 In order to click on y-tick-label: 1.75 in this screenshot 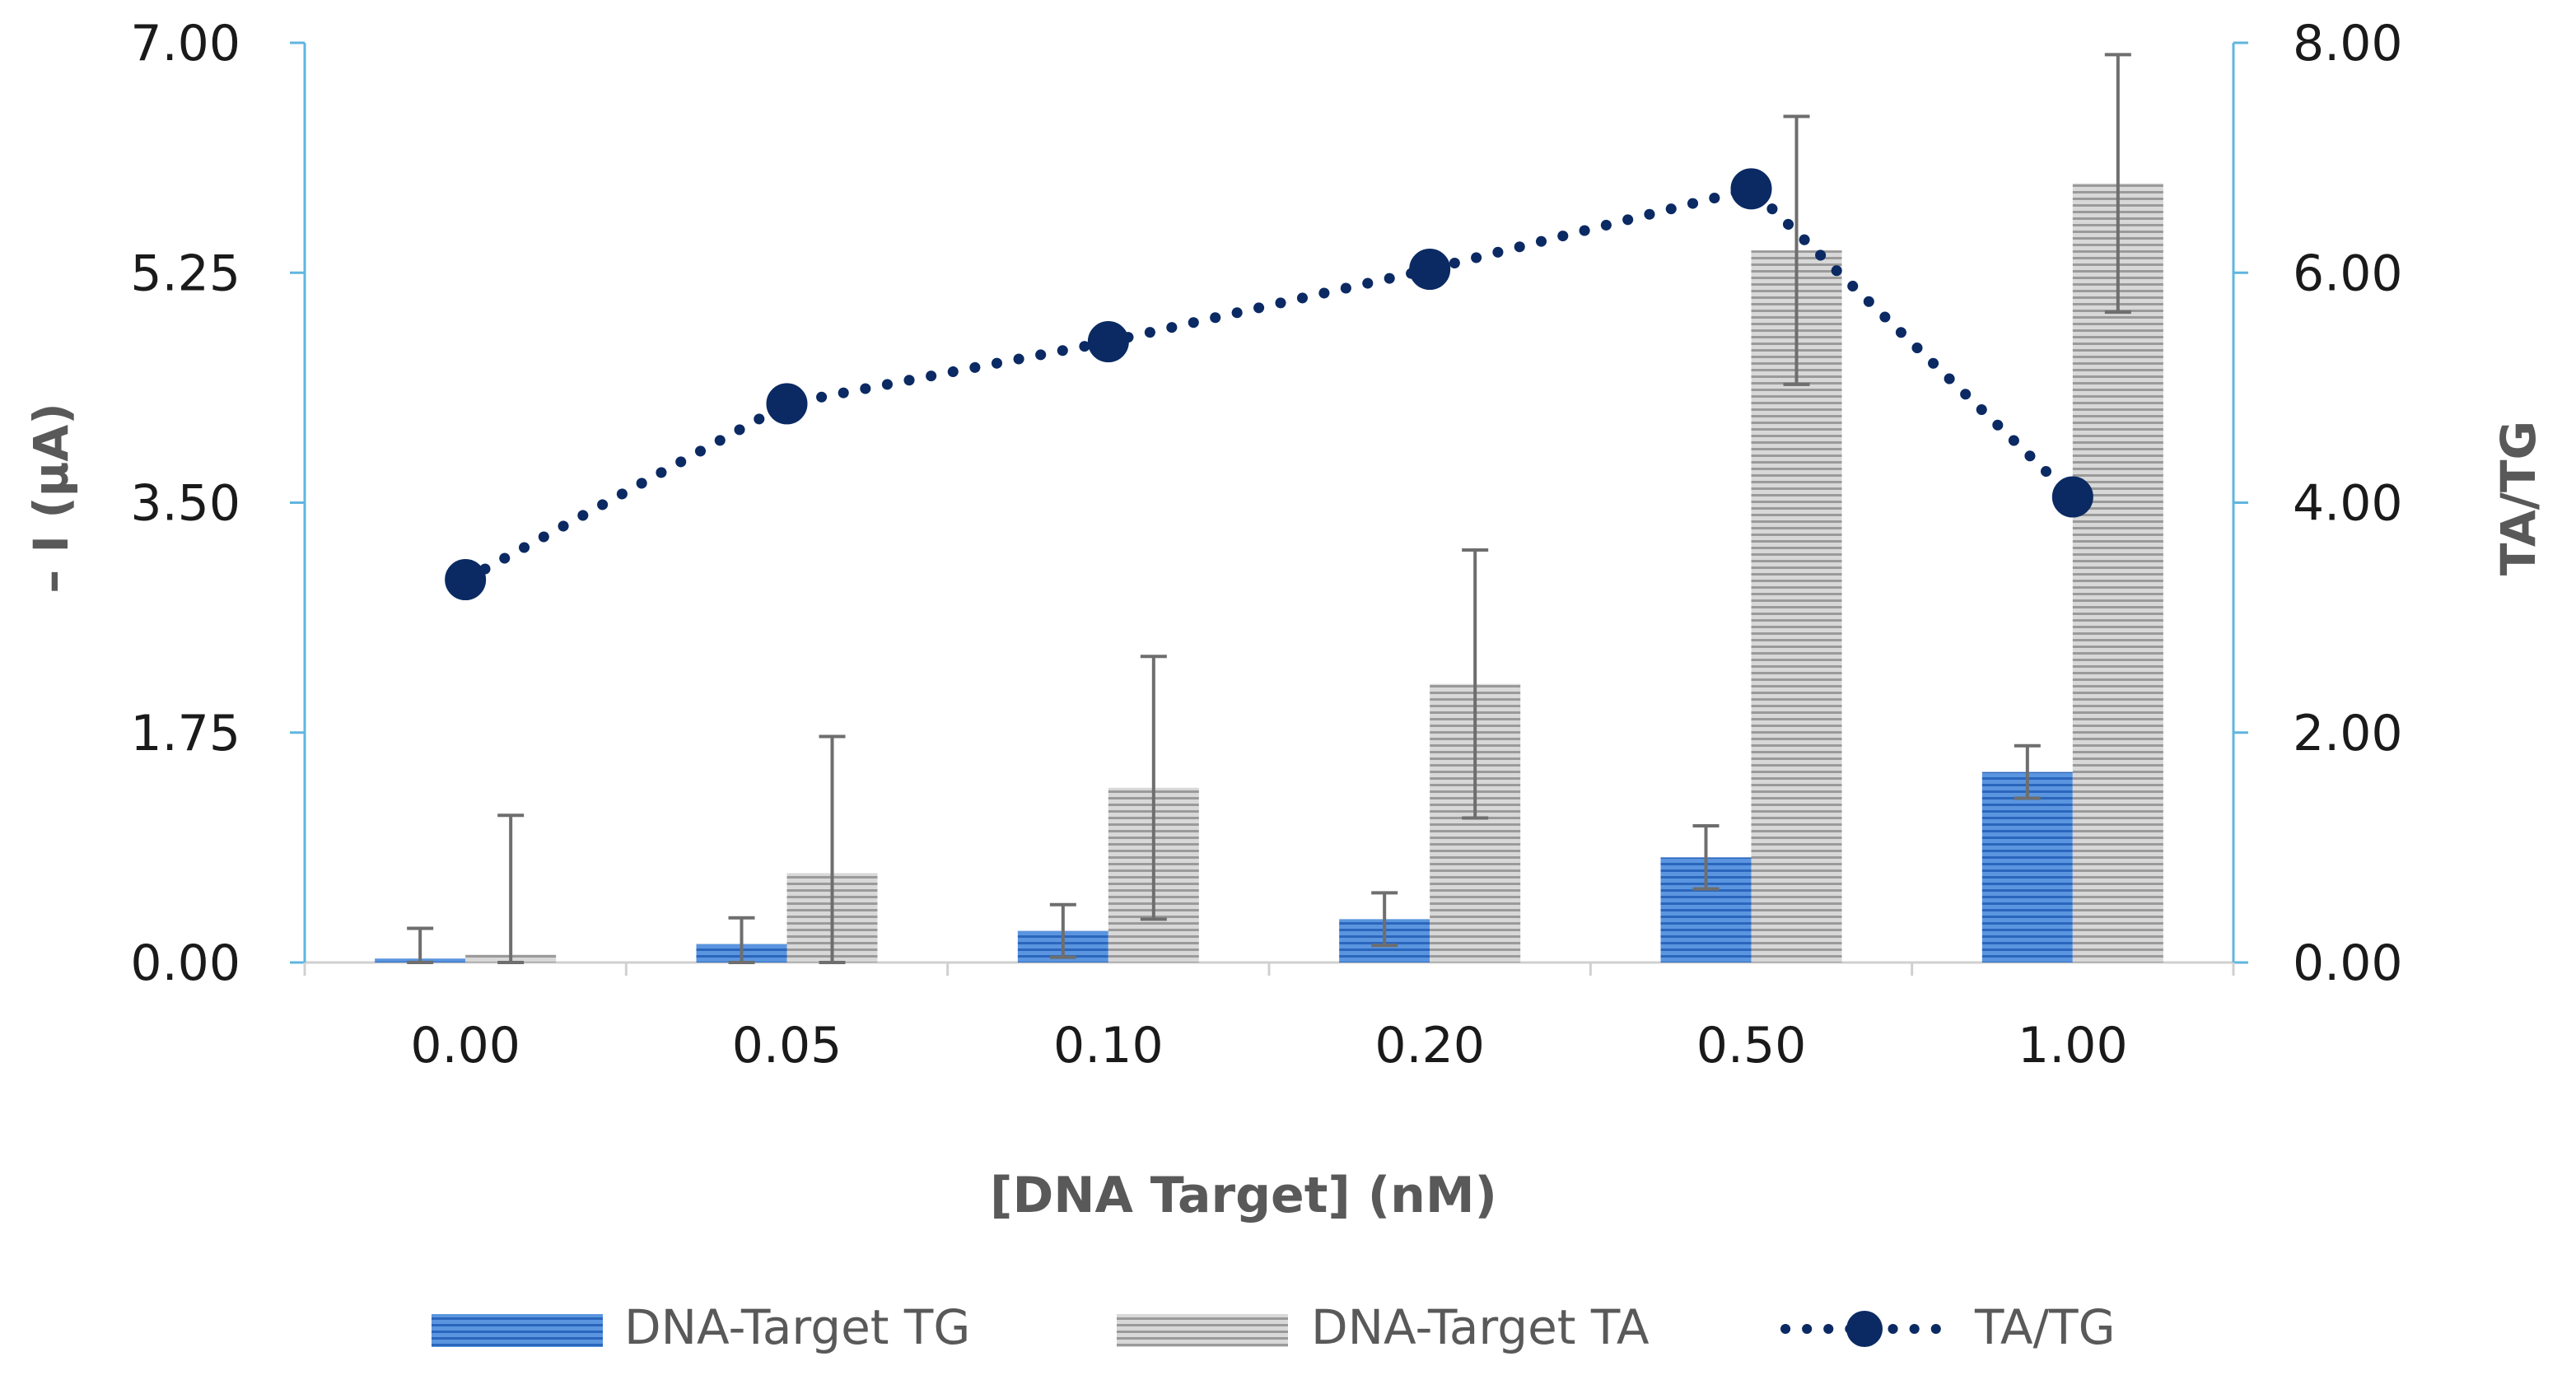, I will do `click(185, 733)`.